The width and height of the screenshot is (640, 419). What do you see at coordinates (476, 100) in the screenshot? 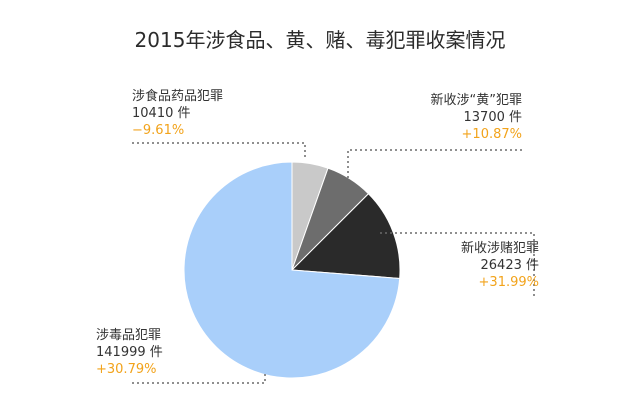
I see `label-porn-name: 新收涉“黄”犯罪` at bounding box center [476, 100].